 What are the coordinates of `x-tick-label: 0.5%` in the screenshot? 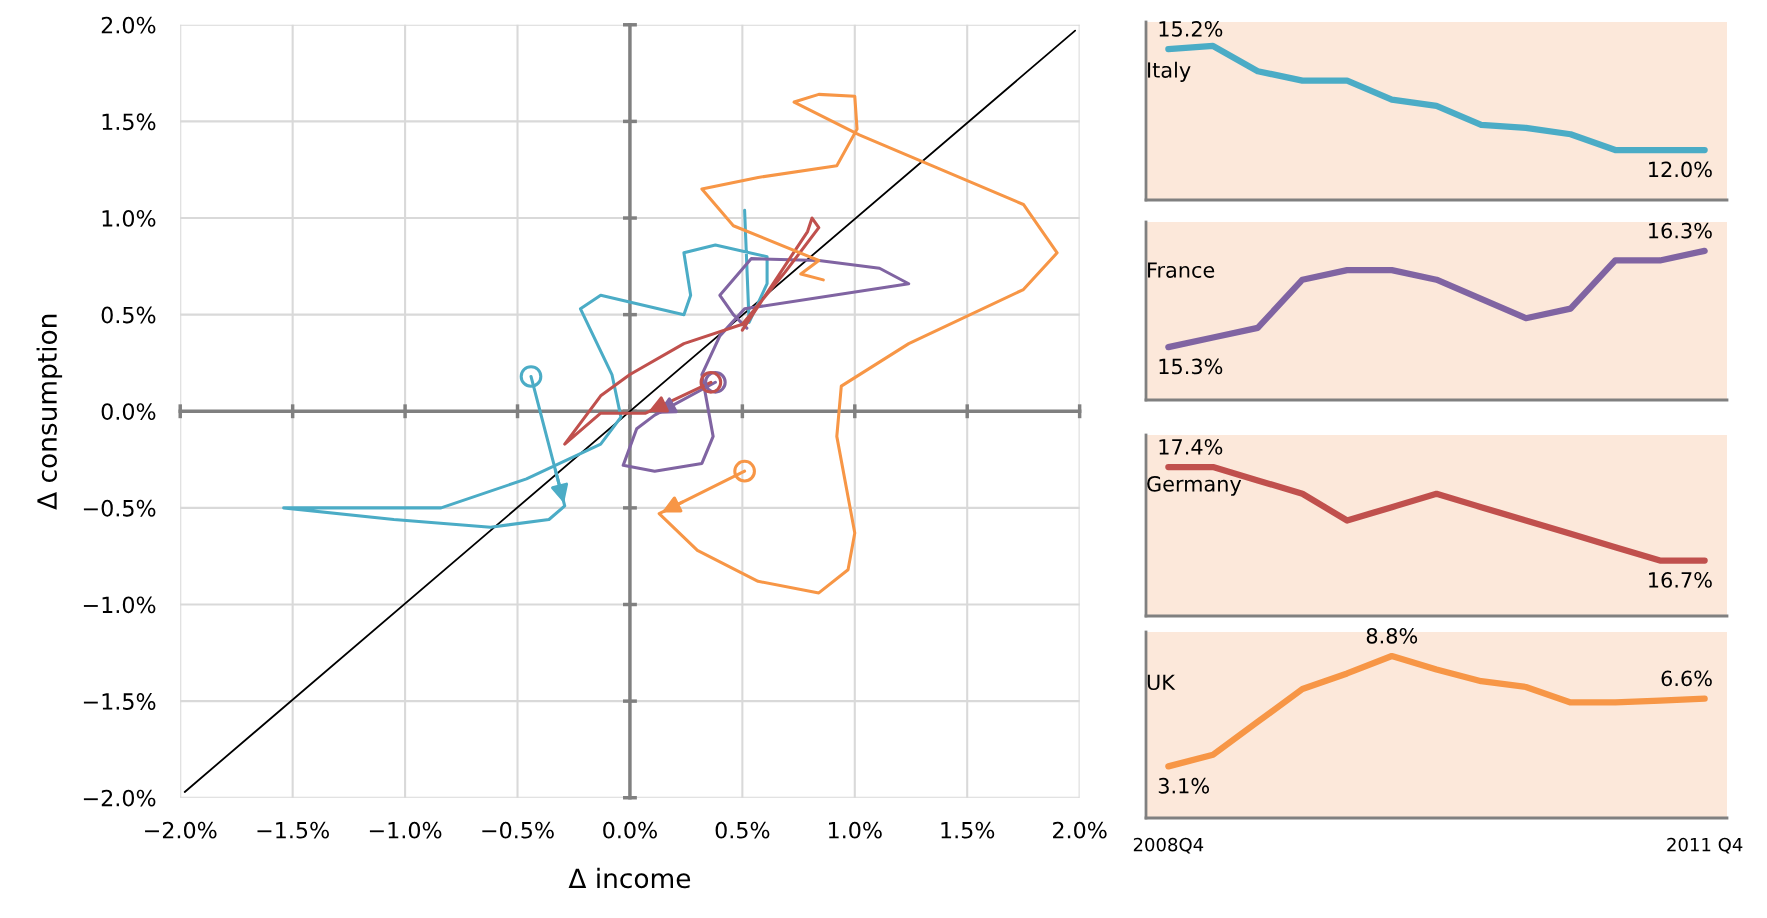 It's located at (742, 830).